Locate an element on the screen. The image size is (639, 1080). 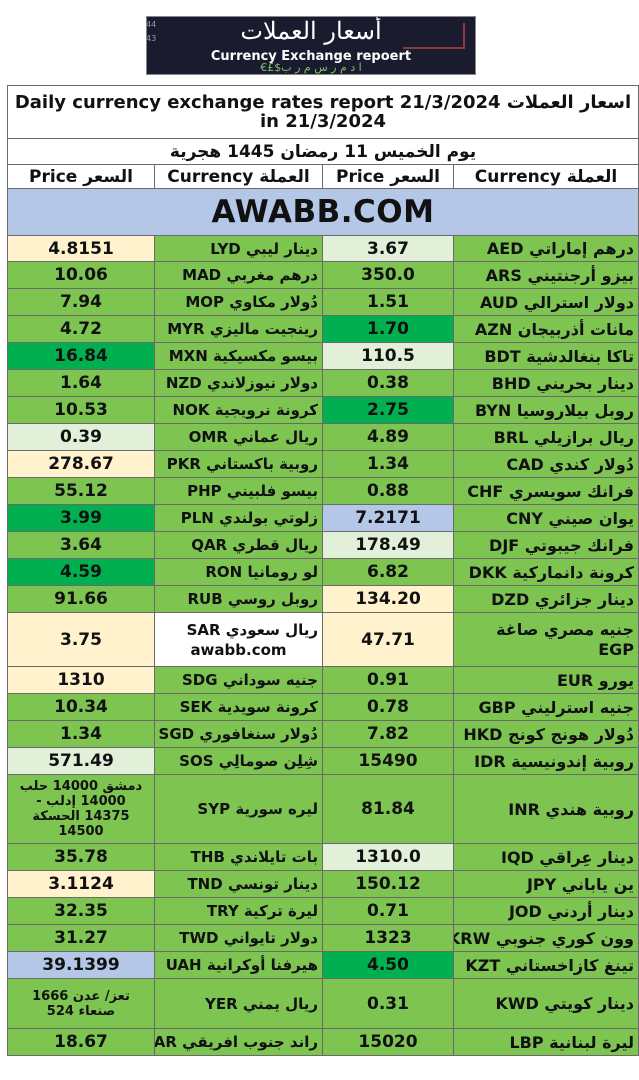
left-currency: دينار ليبي LYD is located at coordinates (238, 248).